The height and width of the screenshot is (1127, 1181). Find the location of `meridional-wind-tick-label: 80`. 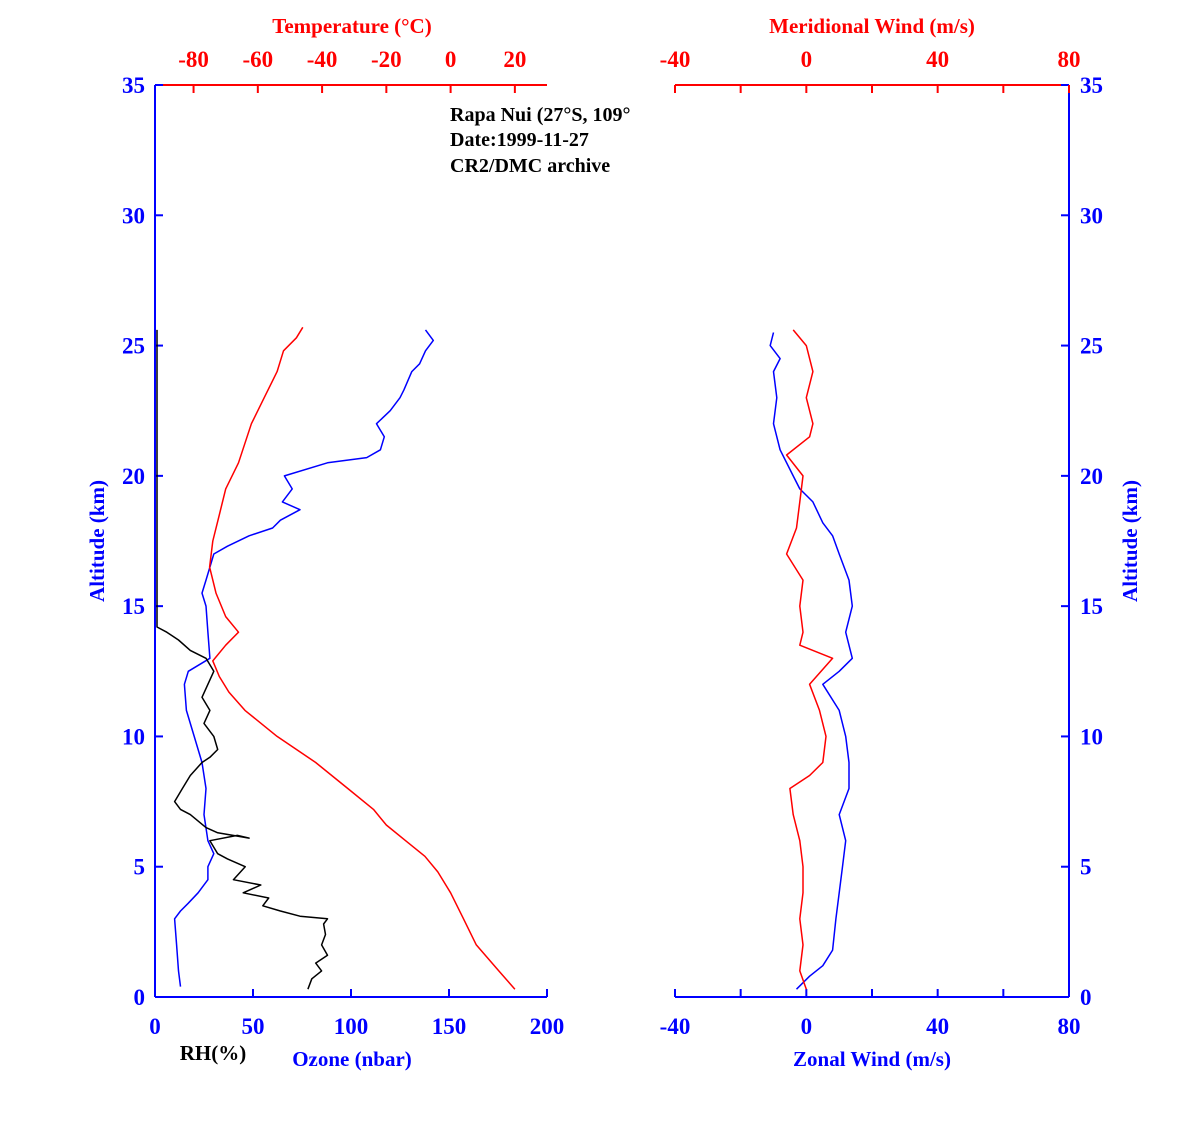

meridional-wind-tick-label: 80 is located at coordinates (1069, 59).